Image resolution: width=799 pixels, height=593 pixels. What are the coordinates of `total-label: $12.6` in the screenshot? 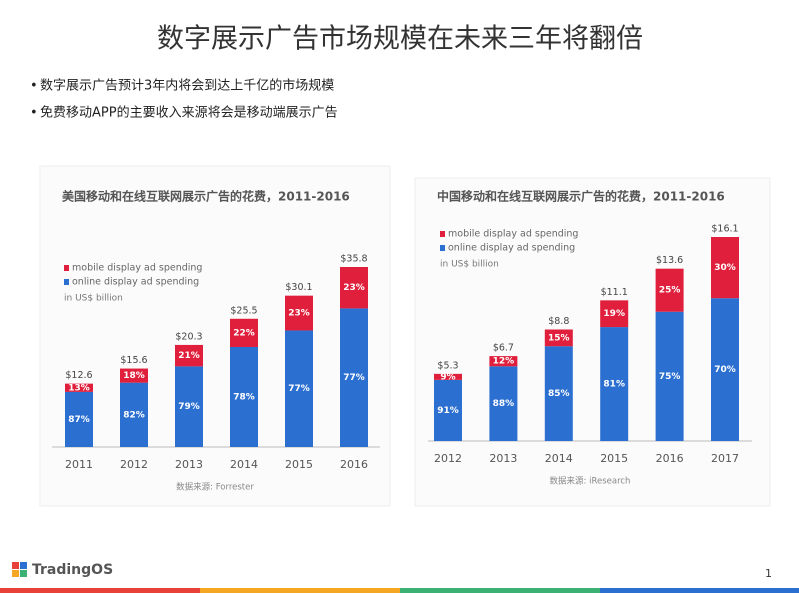 It's located at (78, 375).